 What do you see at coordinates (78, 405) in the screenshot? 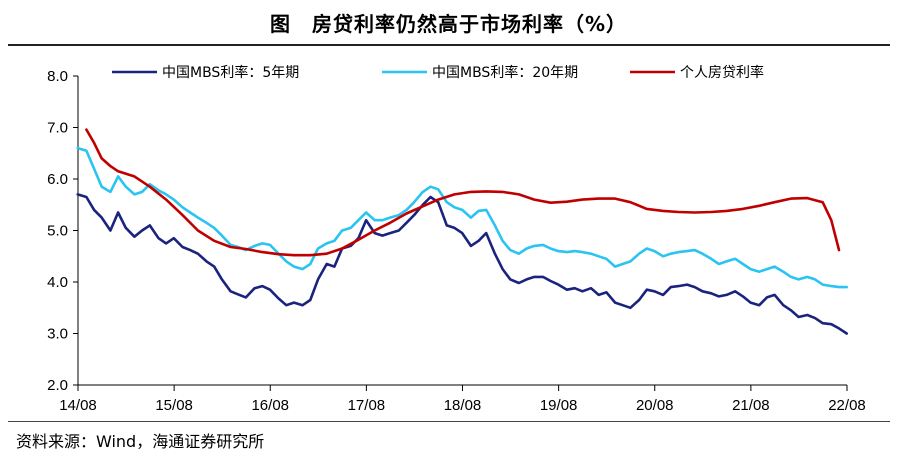
I see `x-tick-label: 14/08` at bounding box center [78, 405].